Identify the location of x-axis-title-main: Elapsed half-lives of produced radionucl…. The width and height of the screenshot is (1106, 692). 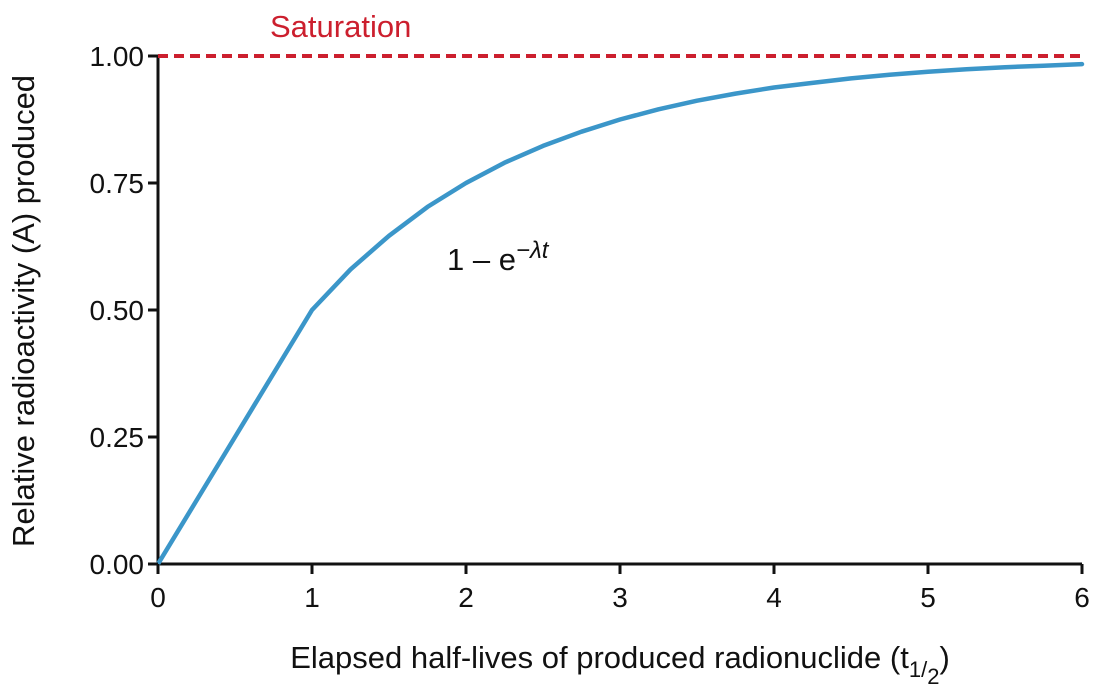
(599, 657).